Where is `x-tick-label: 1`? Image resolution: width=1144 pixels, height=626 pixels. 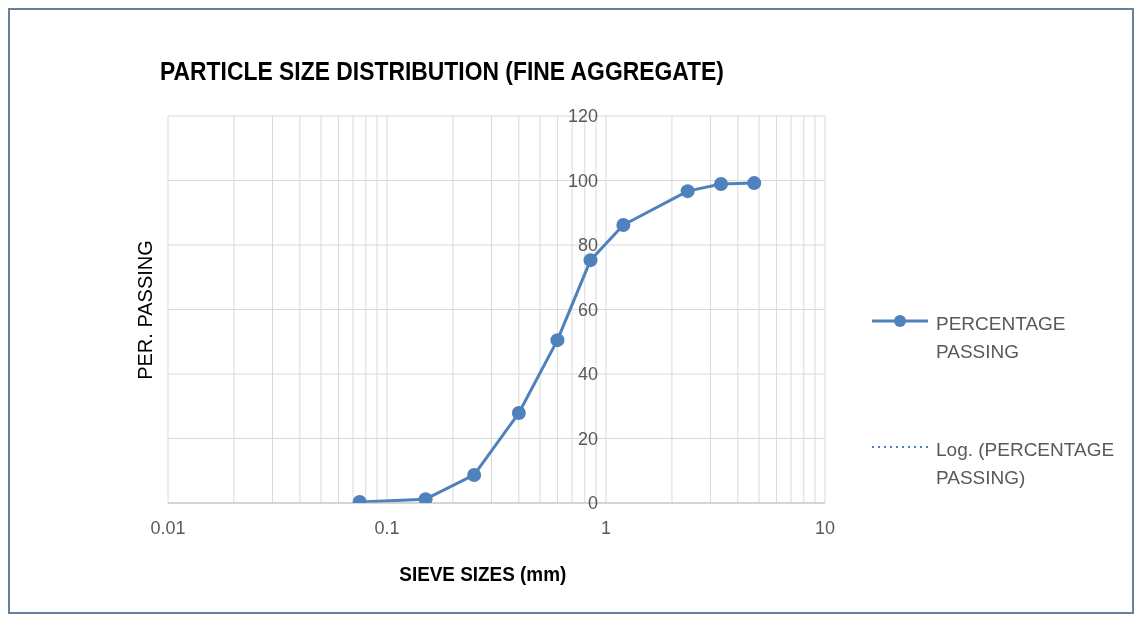 x-tick-label: 1 is located at coordinates (606, 527).